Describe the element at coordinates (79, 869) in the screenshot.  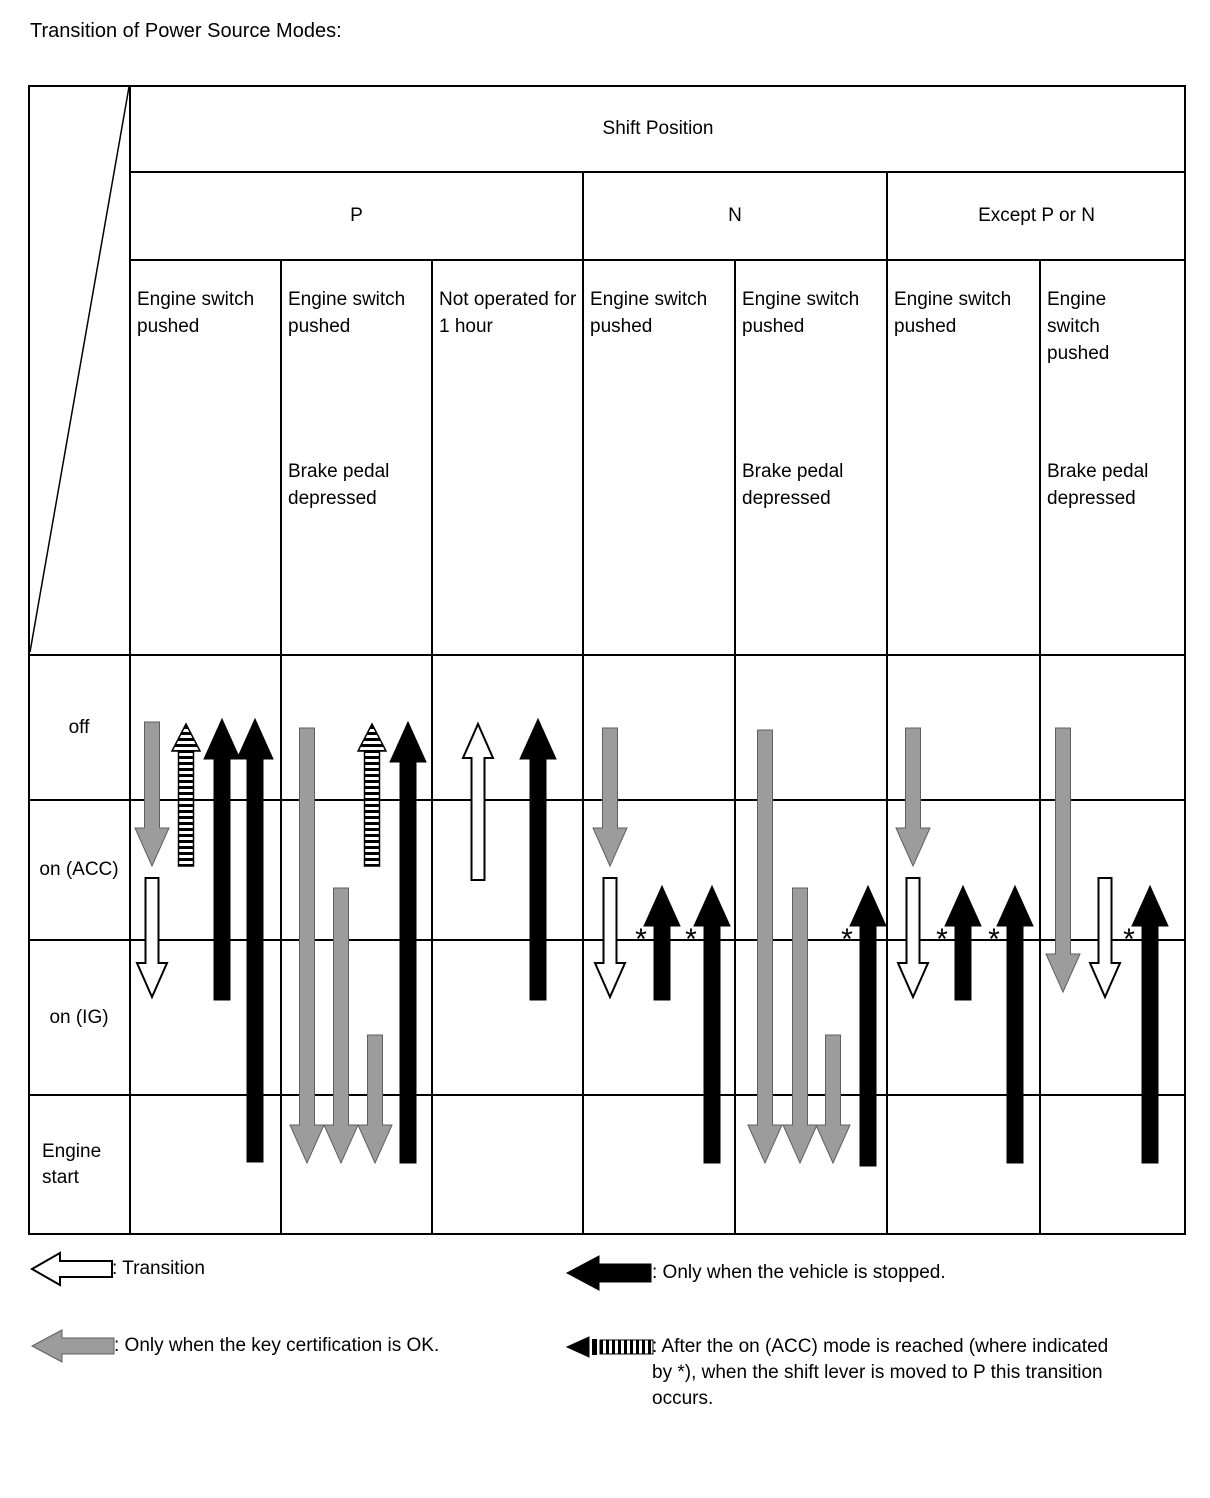
I see `row-label-on-acc: on (ACC)` at that location.